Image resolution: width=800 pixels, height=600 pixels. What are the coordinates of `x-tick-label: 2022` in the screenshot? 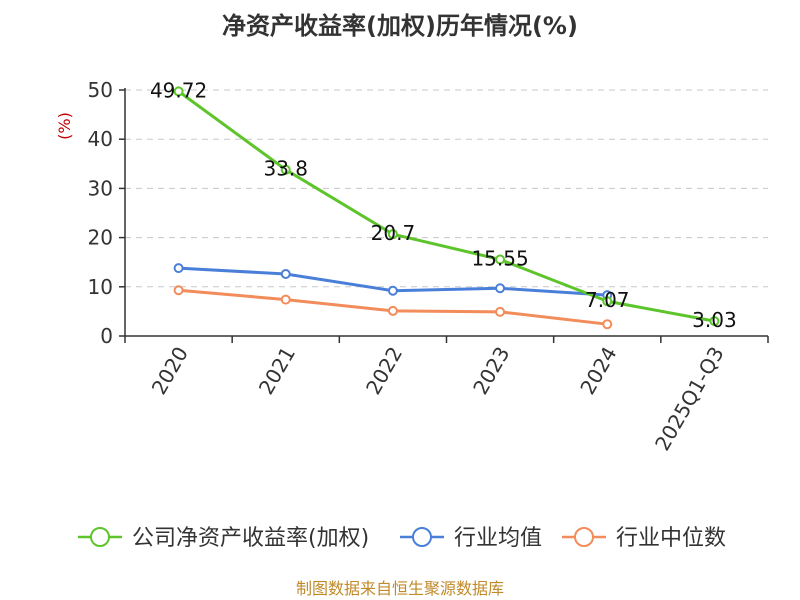 It's located at (384, 371).